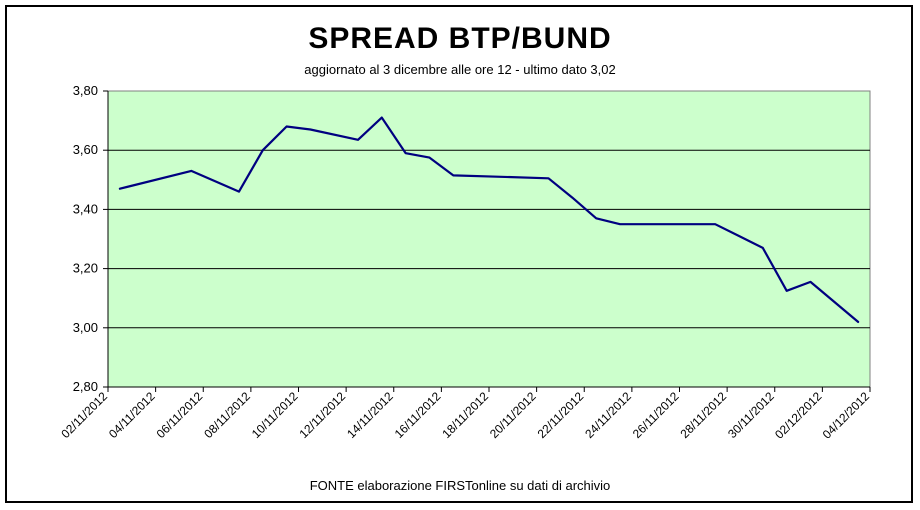 This screenshot has width=920, height=510. I want to click on x-tick-label: 02/11/2012, so click(84, 415).